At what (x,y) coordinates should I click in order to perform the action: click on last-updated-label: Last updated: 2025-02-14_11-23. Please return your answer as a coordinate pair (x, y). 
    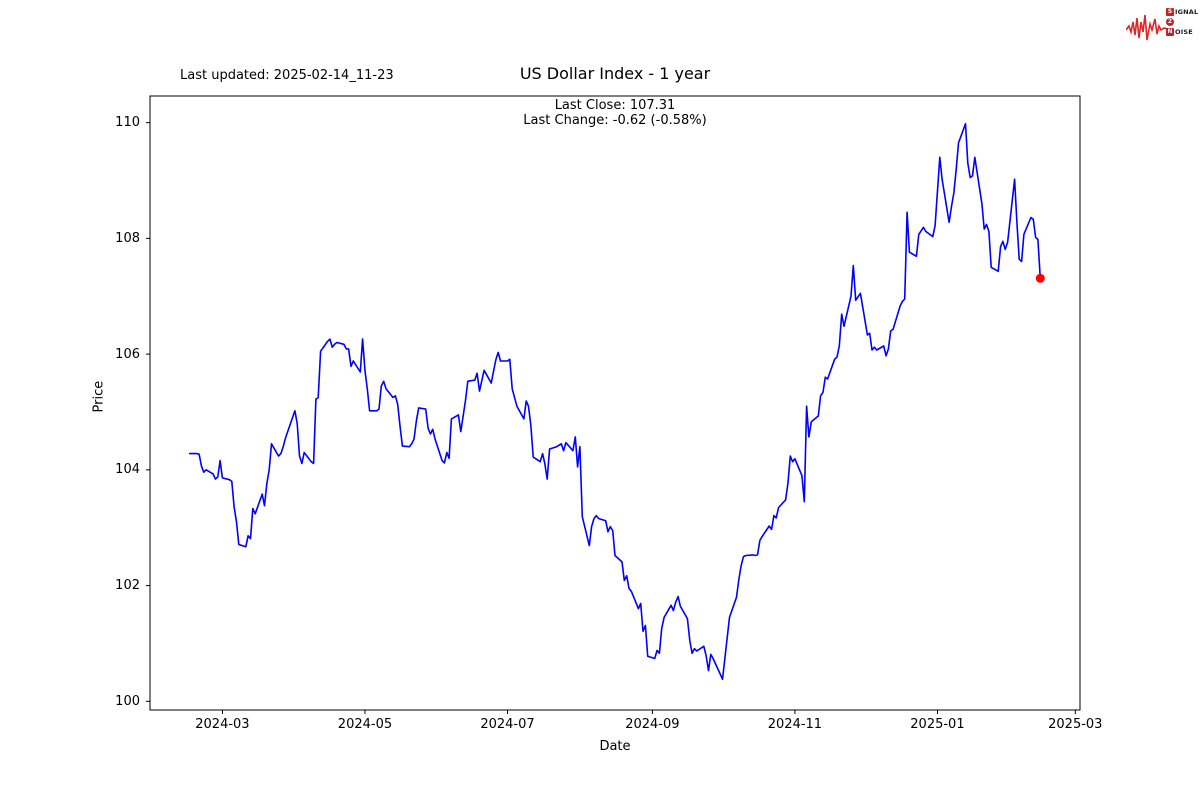
    Looking at the image, I should click on (287, 75).